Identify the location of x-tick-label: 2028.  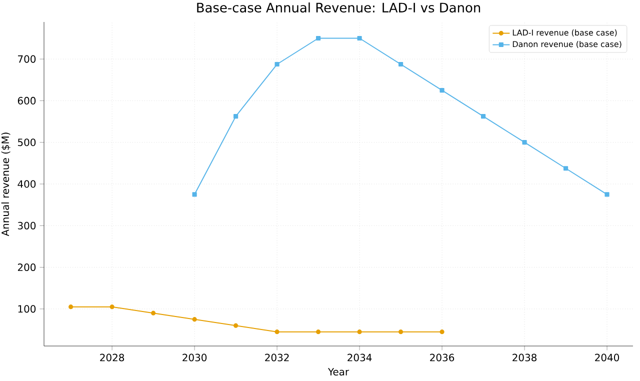
(112, 358).